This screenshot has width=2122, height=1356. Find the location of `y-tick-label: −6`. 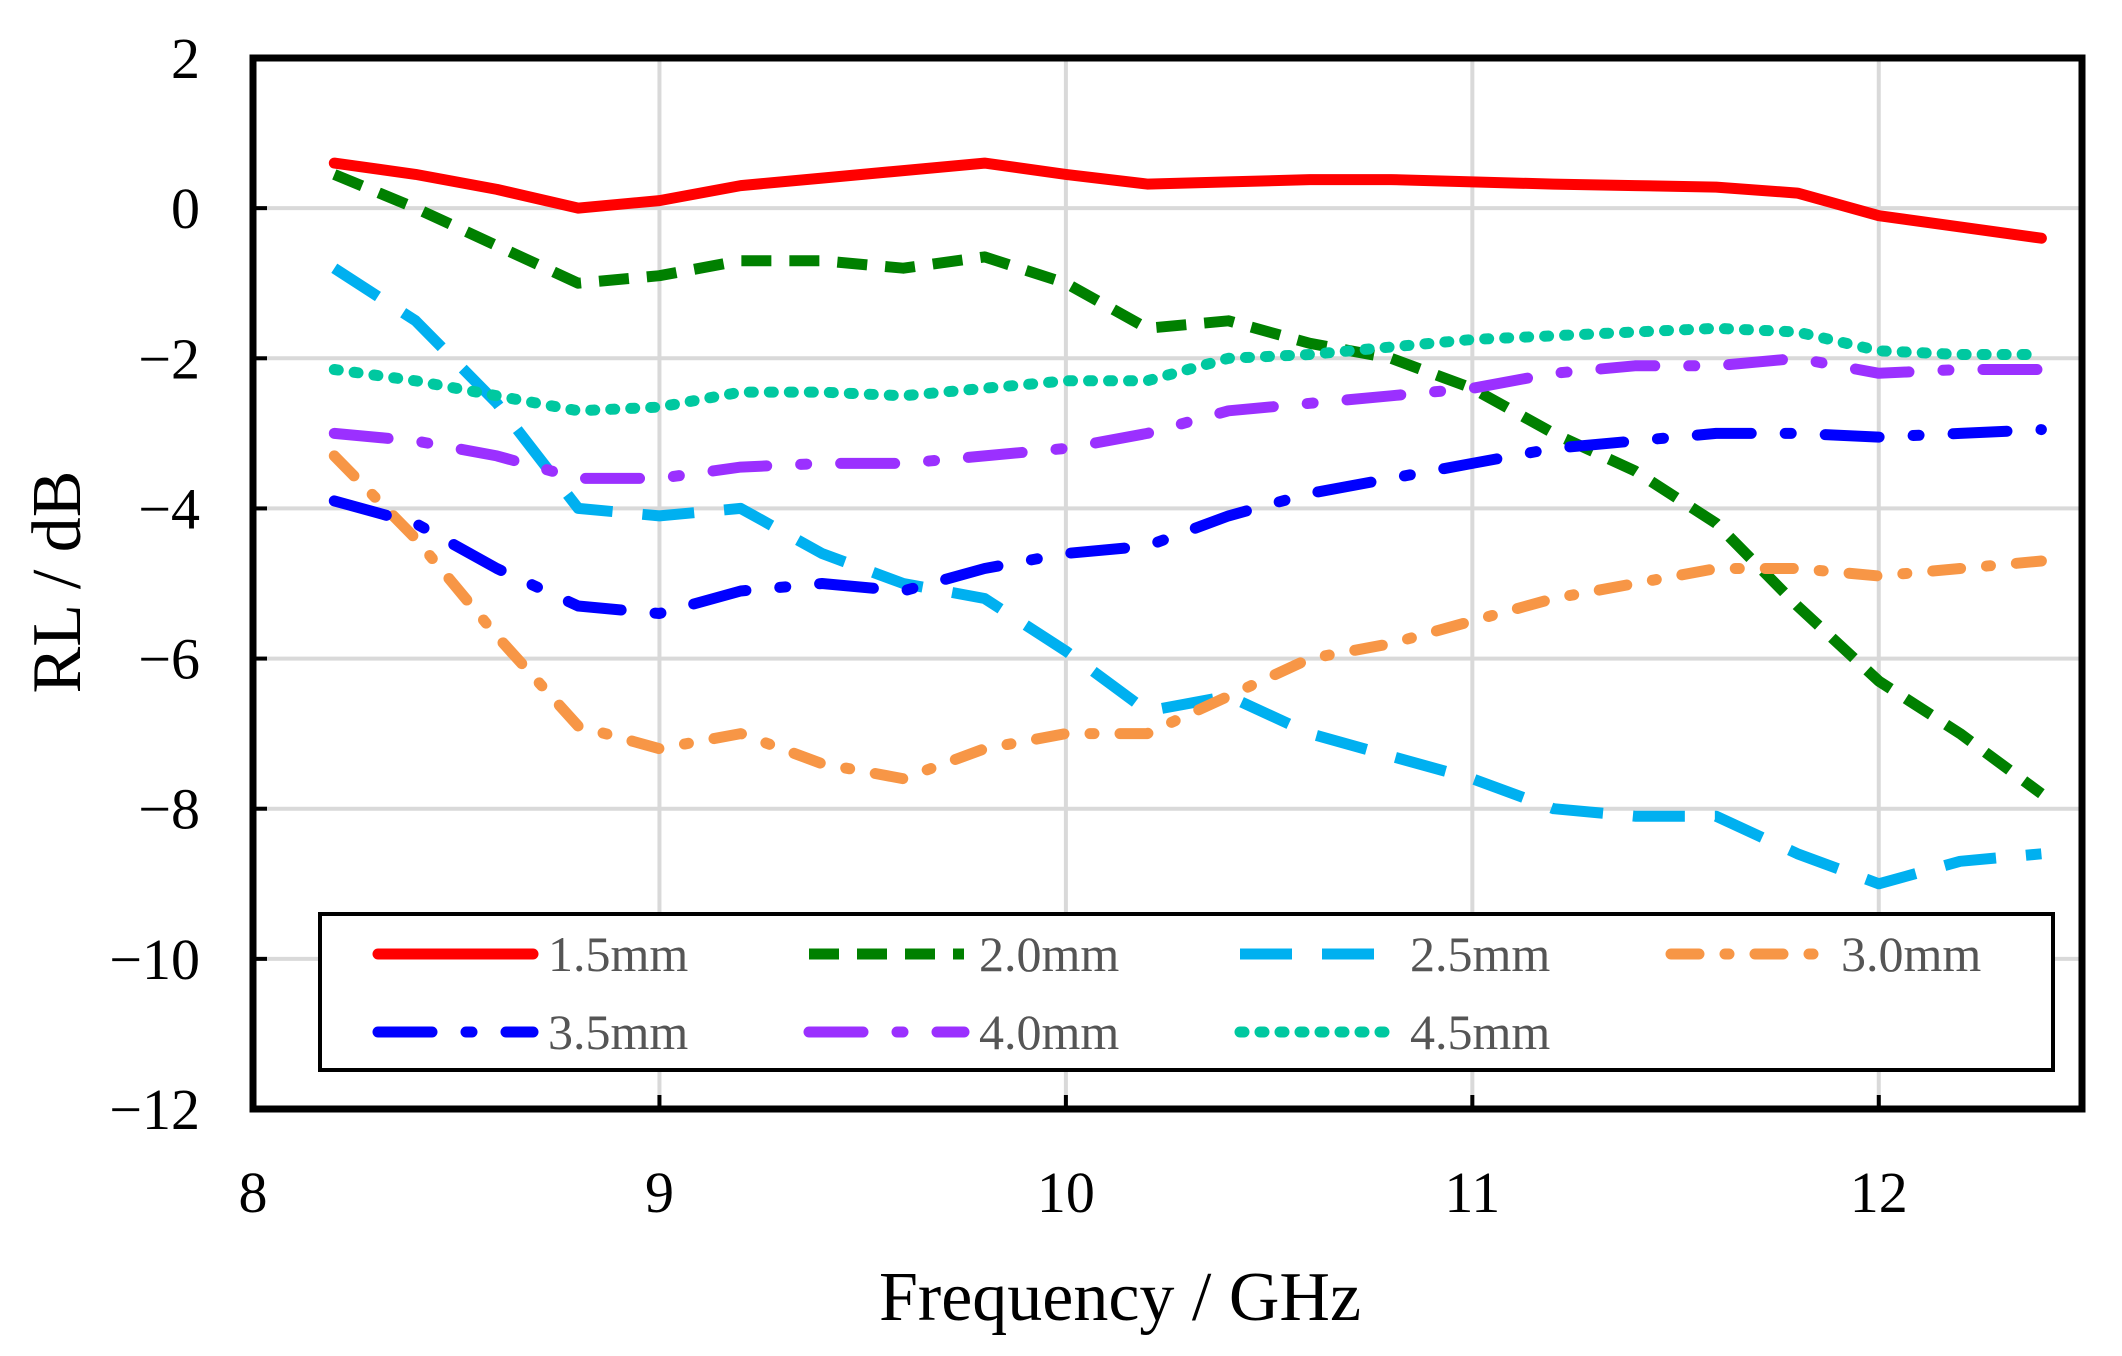

y-tick-label: −6 is located at coordinates (169, 659).